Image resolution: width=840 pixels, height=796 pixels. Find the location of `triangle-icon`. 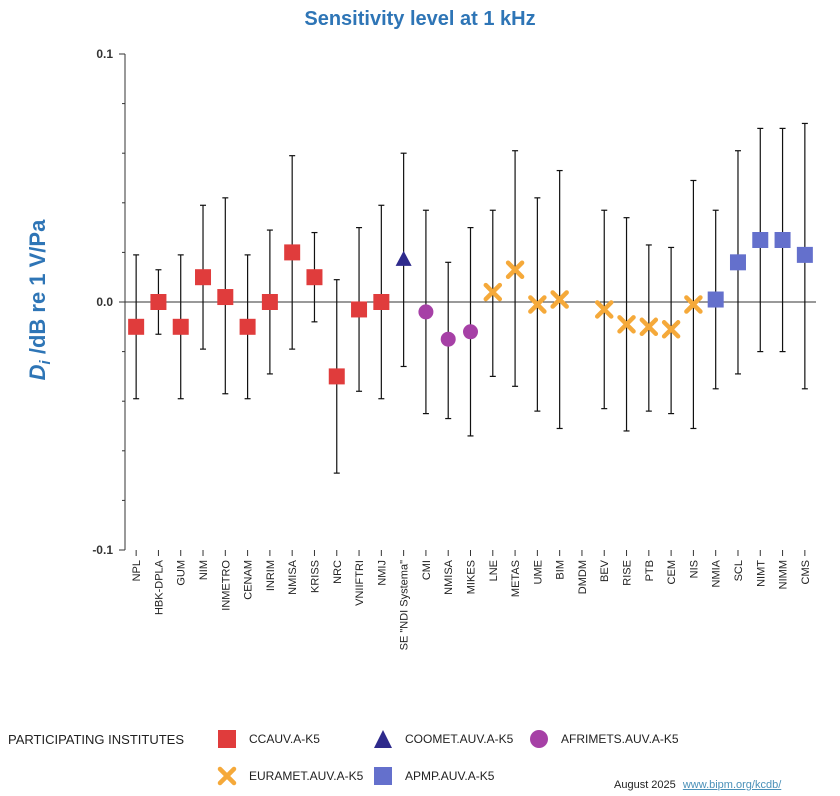

triangle-icon is located at coordinates (383, 739).